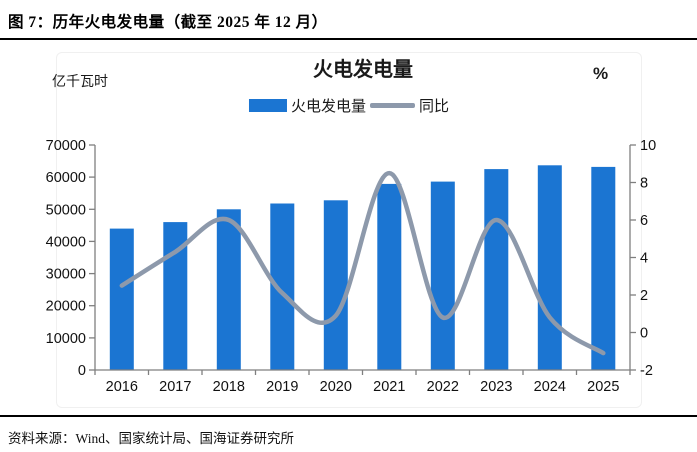 The image size is (697, 452). What do you see at coordinates (66, 307) in the screenshot?
I see `left-axis-tick-label: 20000` at bounding box center [66, 307].